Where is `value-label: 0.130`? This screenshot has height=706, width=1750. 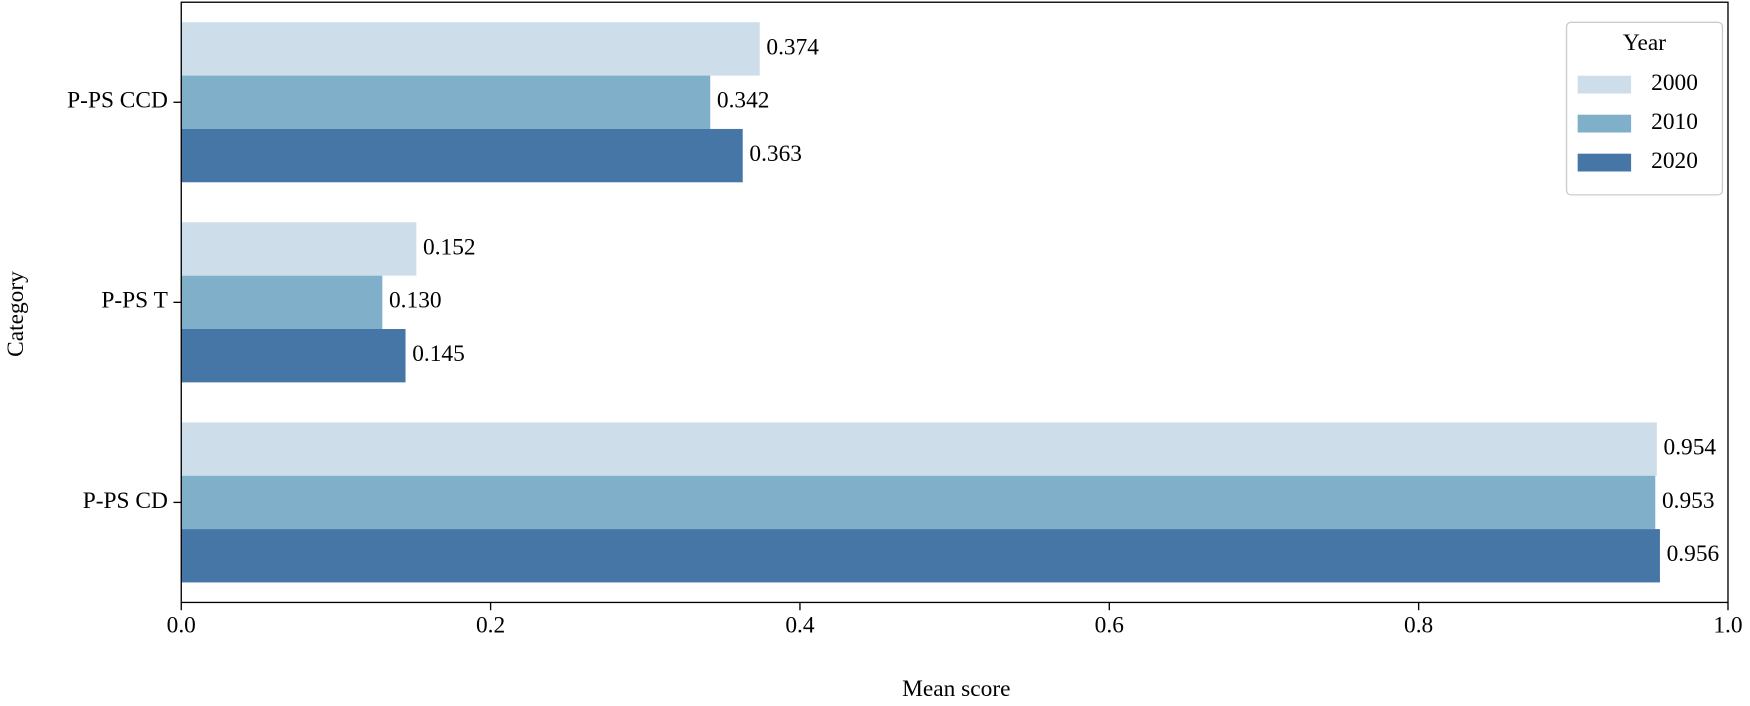 value-label: 0.130 is located at coordinates (415, 301).